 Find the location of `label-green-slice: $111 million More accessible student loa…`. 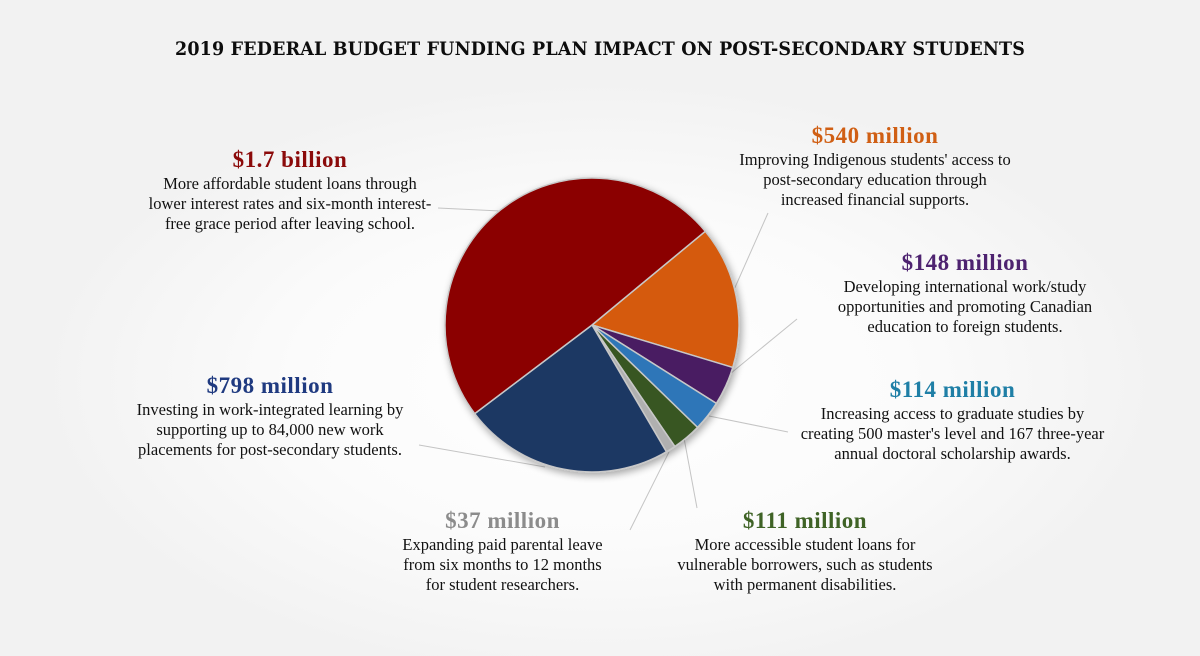

label-green-slice: $111 million More accessible student loa… is located at coordinates (805, 551).